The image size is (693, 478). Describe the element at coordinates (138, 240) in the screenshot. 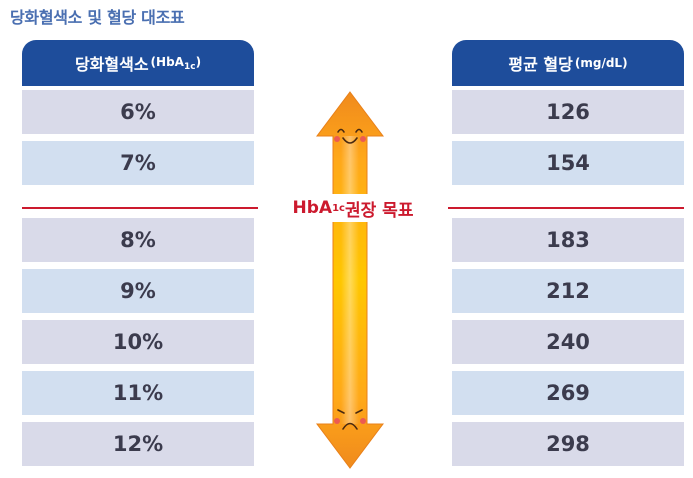

I see `hba1c-cell: 8%` at that location.